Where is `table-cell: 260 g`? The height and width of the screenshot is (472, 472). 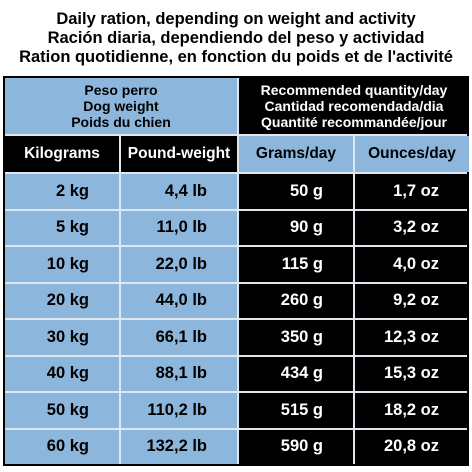
table-cell: 260 g is located at coordinates (296, 300).